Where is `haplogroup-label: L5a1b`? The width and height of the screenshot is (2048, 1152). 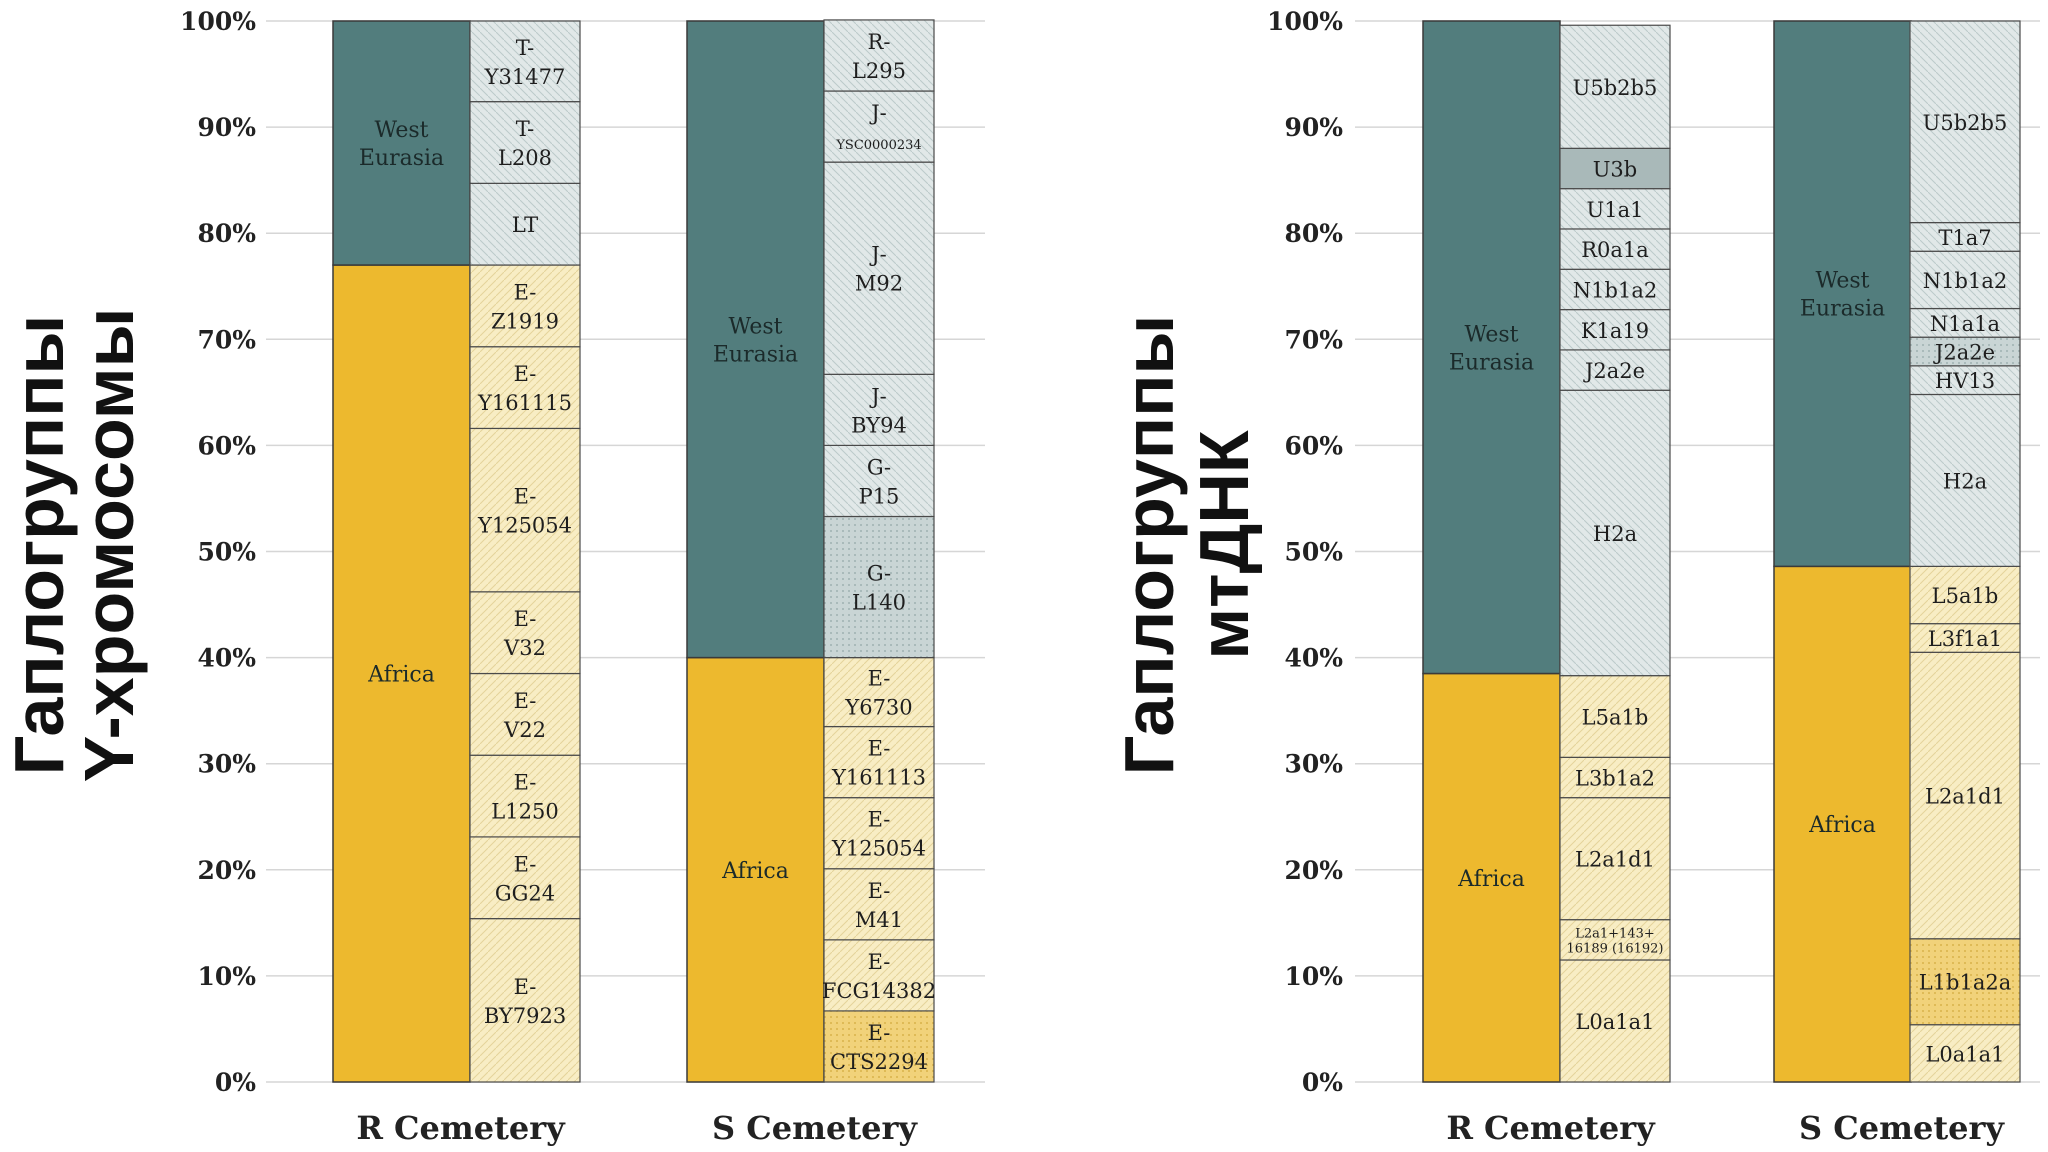 haplogroup-label: L5a1b is located at coordinates (1965, 596).